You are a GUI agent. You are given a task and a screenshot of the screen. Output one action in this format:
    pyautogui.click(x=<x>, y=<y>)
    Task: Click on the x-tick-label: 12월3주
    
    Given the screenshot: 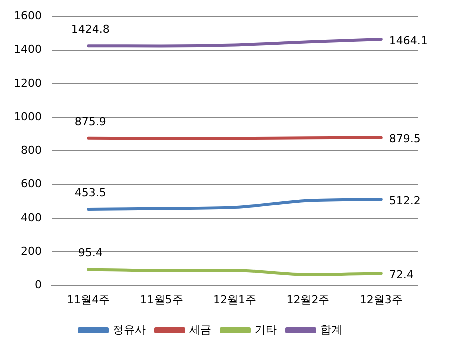 What is the action you would take?
    pyautogui.click(x=381, y=299)
    